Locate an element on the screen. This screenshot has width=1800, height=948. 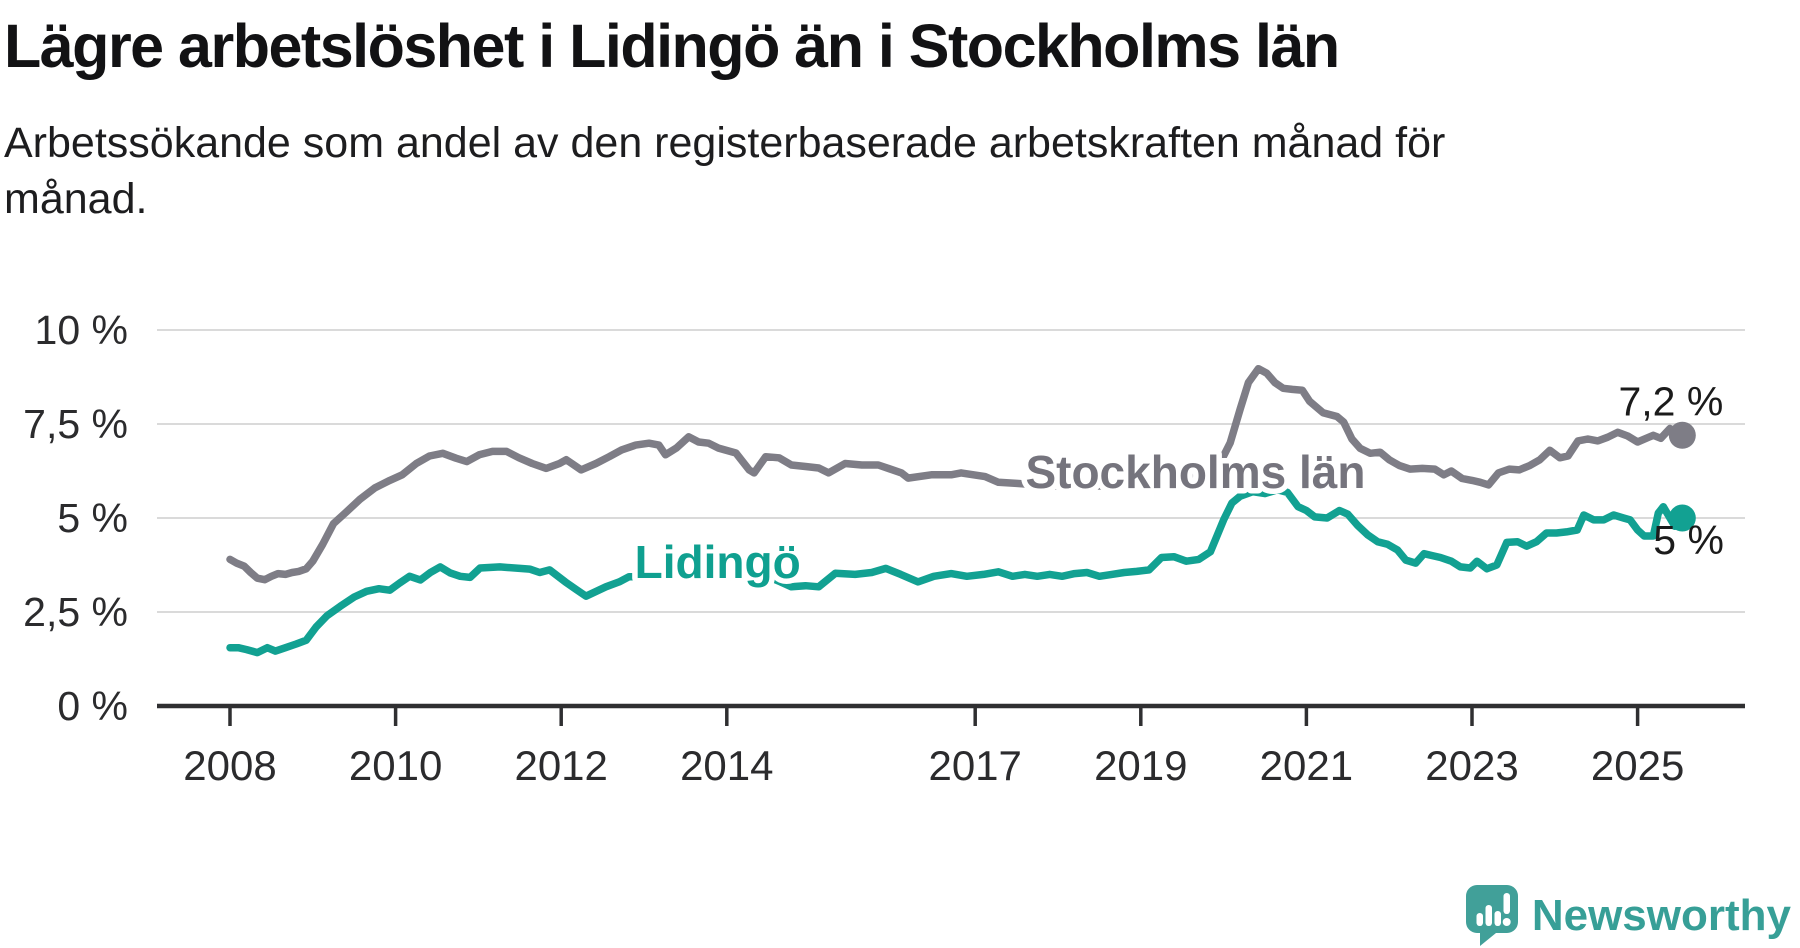
series-end-dot-lidingo is located at coordinates (1682, 518).